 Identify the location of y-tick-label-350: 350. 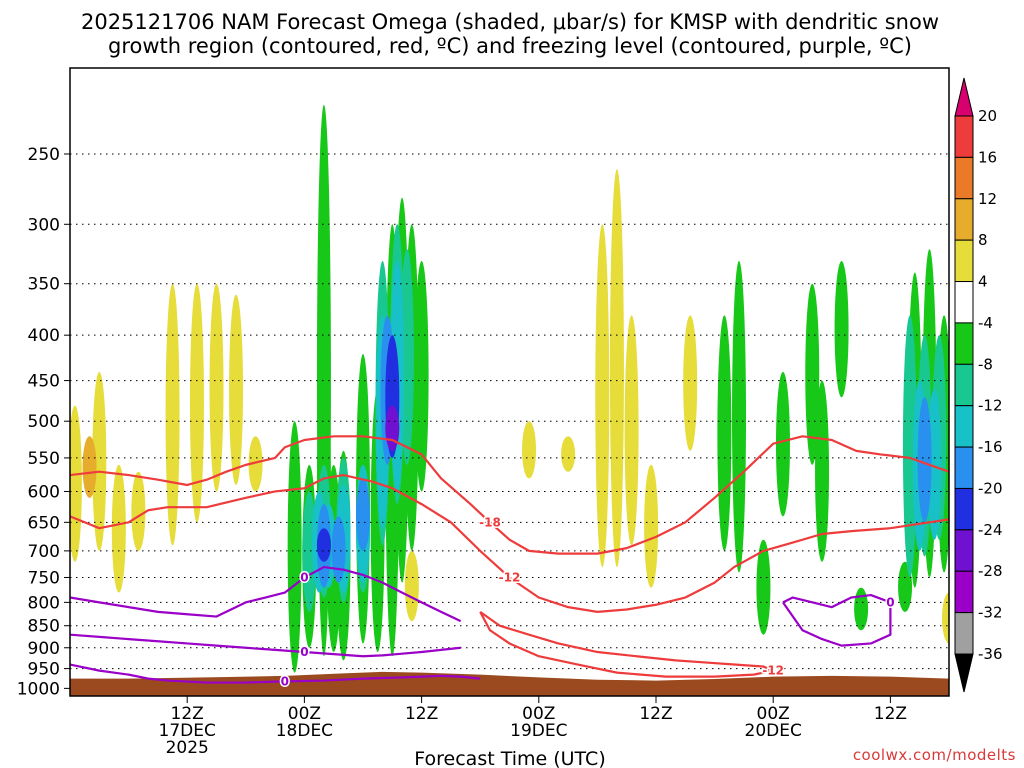
(44, 285).